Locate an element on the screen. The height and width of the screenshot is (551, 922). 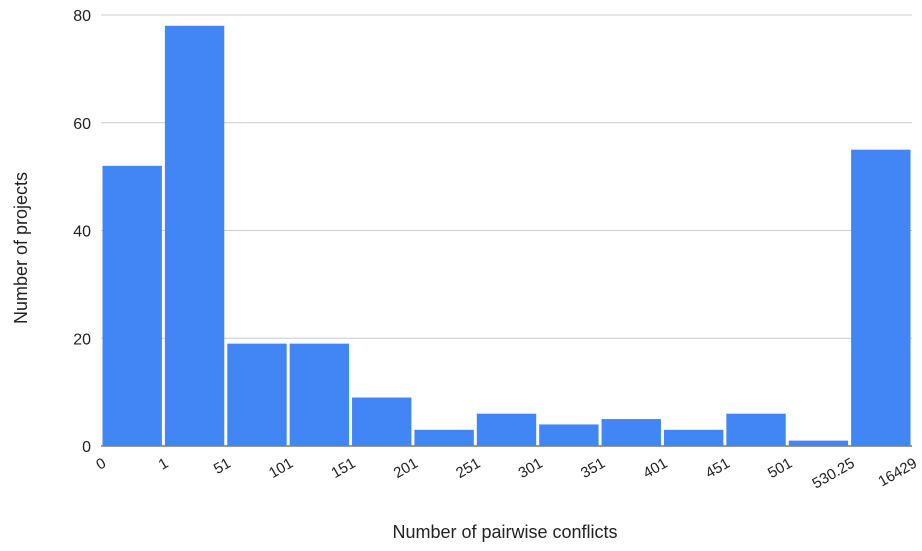
x-tick-label: 1 is located at coordinates (164, 464).